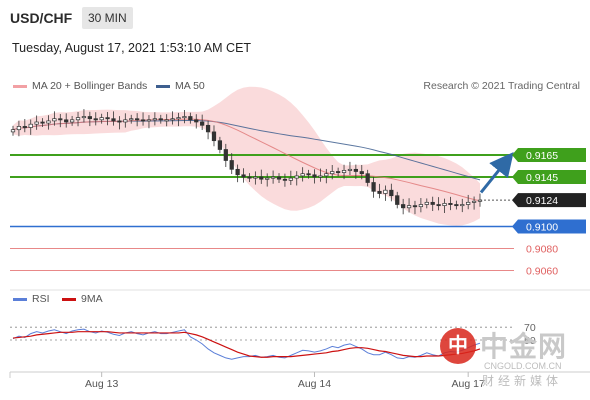 This screenshot has height=400, width=590. I want to click on projection-arrow, so click(496, 173).